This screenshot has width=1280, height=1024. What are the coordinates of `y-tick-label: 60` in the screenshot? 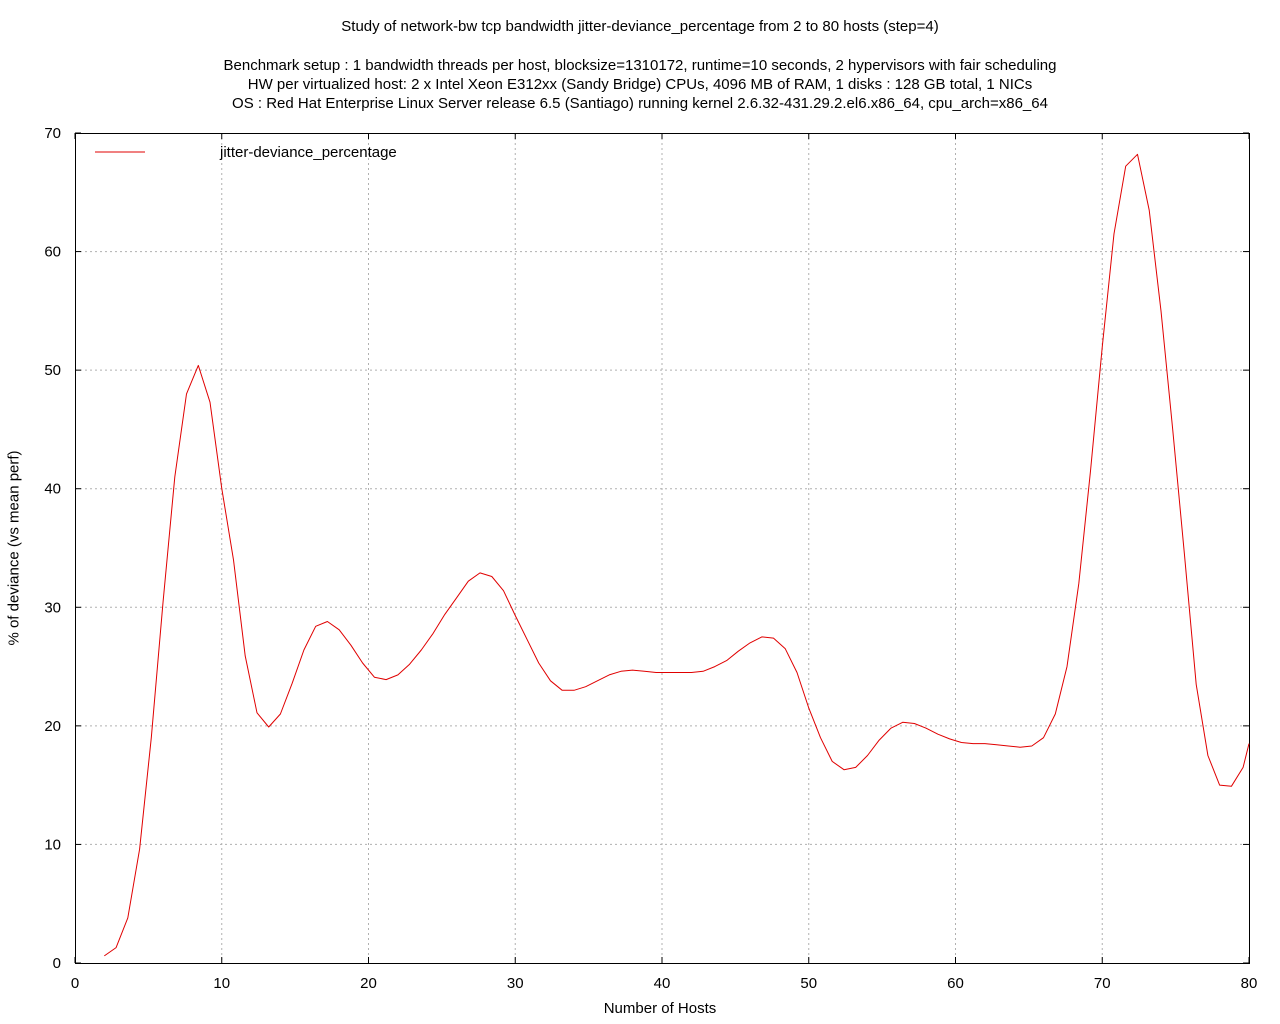 It's located at (52, 252).